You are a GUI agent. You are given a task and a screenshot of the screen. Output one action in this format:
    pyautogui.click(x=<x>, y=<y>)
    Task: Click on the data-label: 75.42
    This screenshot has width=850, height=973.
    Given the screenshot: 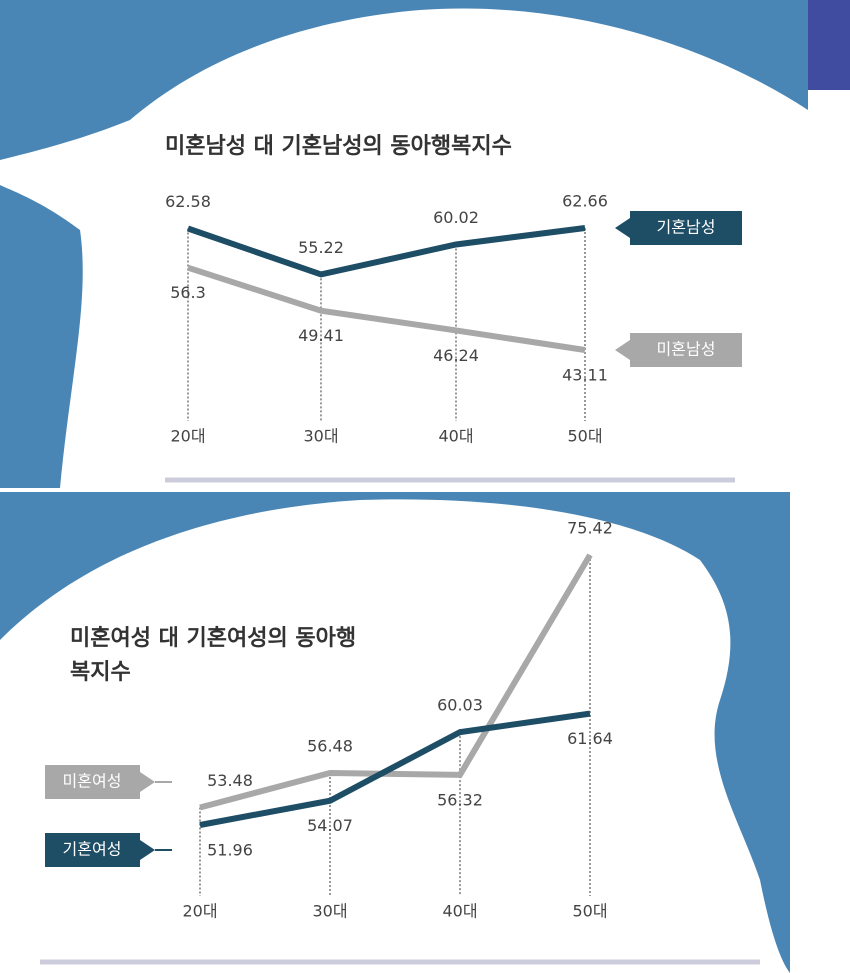 What is the action you would take?
    pyautogui.click(x=590, y=528)
    